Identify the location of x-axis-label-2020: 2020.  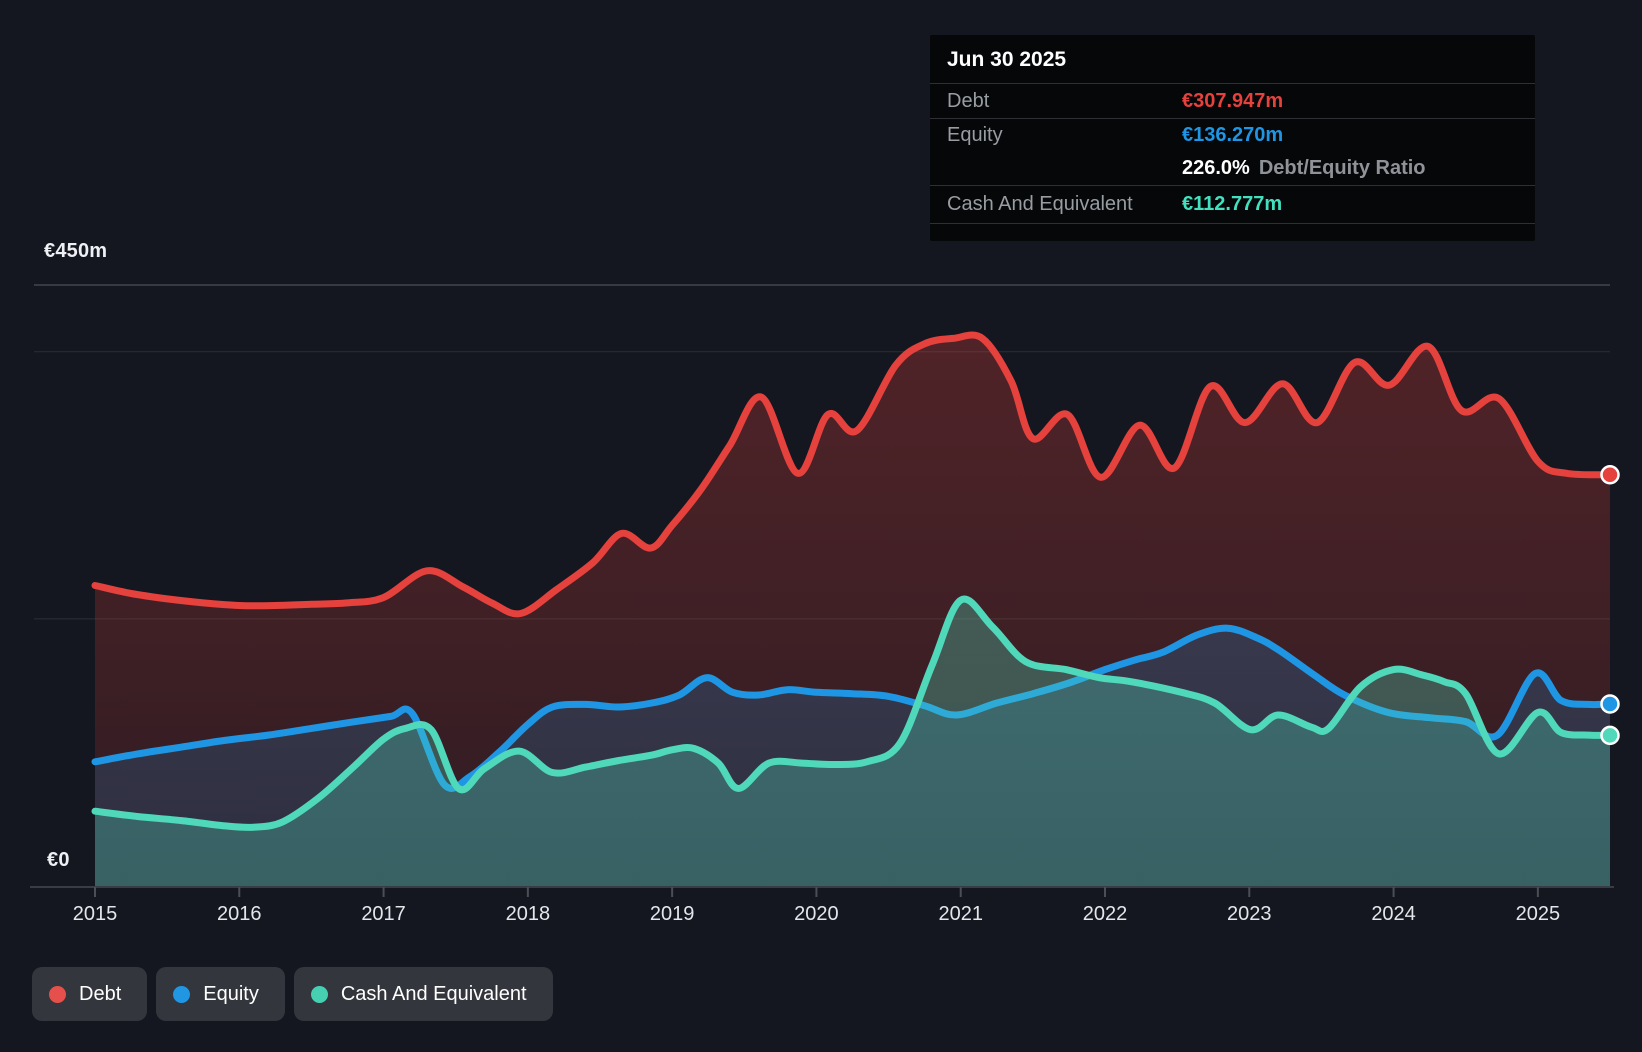
(816, 914).